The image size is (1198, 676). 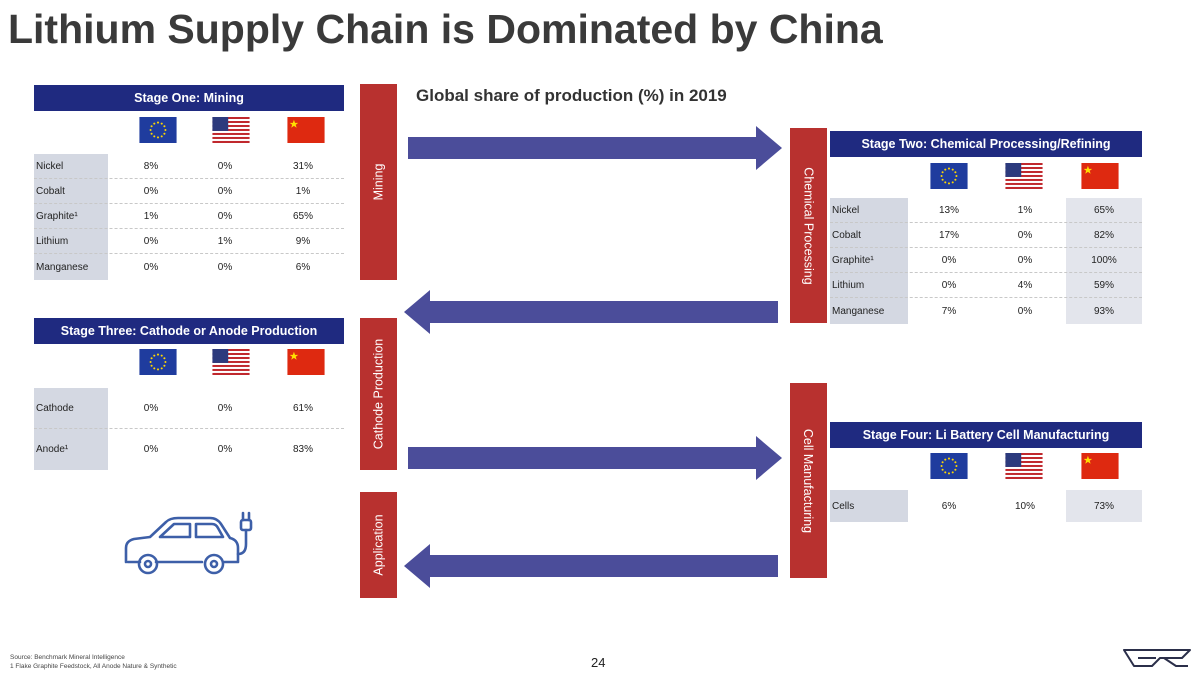 What do you see at coordinates (986, 468) in the screenshot?
I see `stage-four-flags` at bounding box center [986, 468].